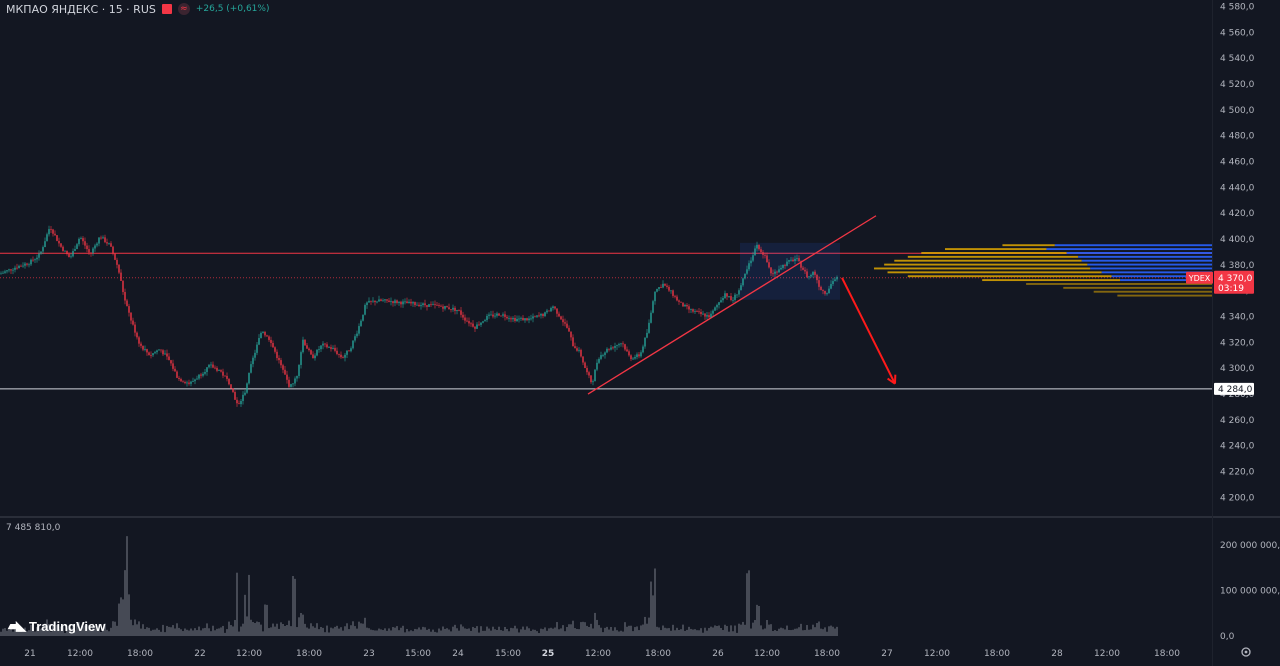 This screenshot has width=1280, height=666. I want to click on level-price-tag: 4 284,0, so click(1234, 388).